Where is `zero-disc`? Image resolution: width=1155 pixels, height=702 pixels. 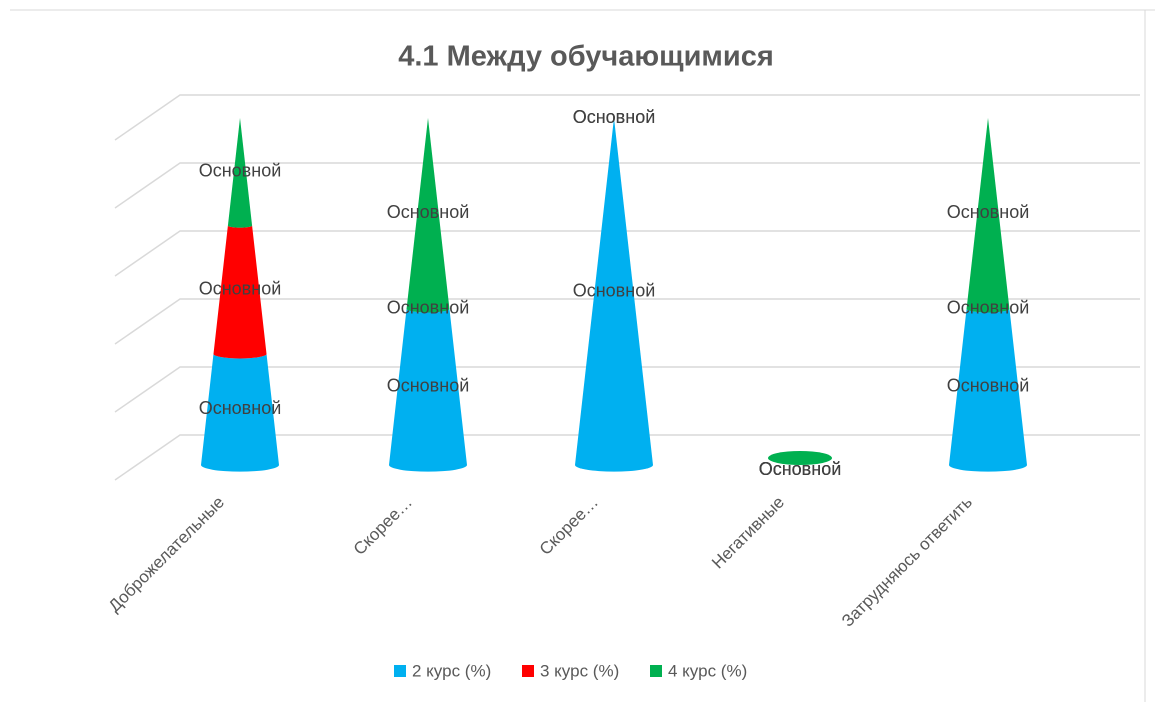
zero-disc is located at coordinates (800, 458).